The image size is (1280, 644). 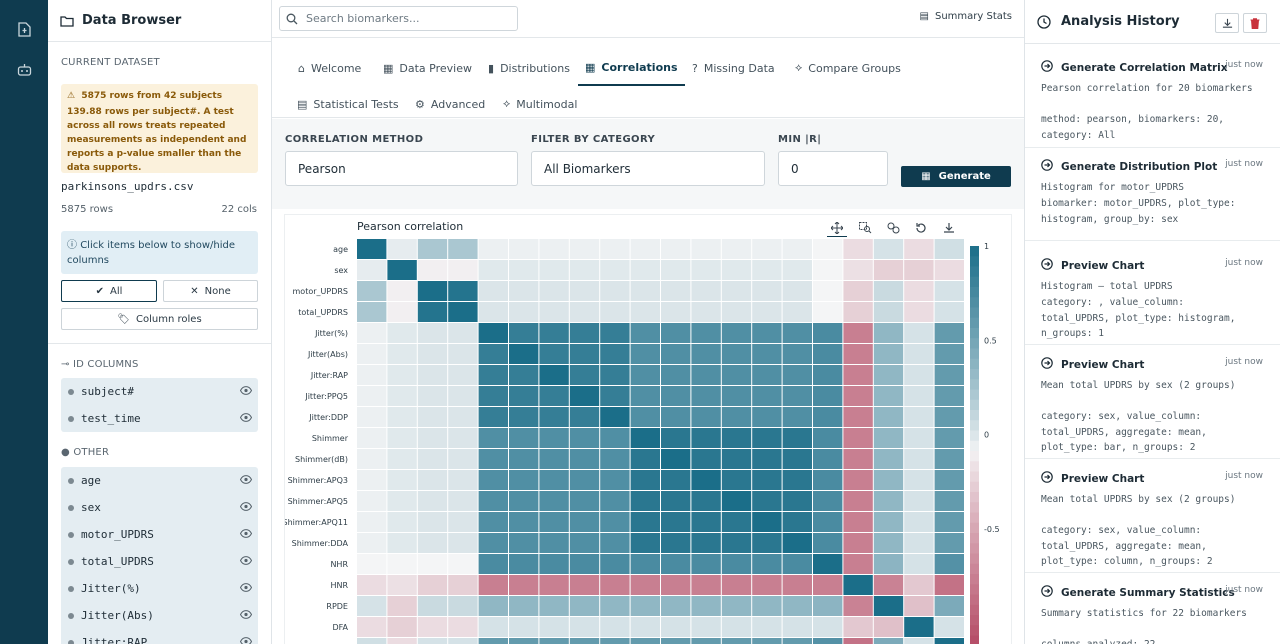 I want to click on filter-select: All Biomarkers, so click(x=648, y=168).